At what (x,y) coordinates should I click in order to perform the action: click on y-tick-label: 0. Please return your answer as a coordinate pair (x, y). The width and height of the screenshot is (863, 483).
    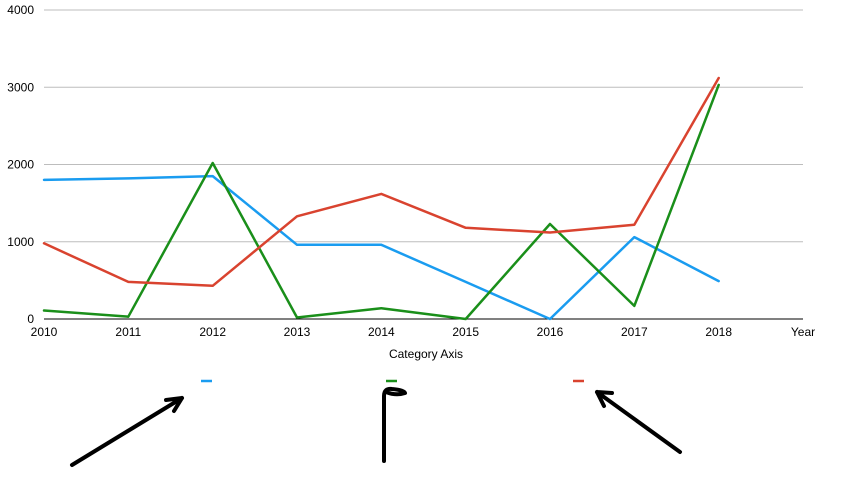
    Looking at the image, I should click on (30, 319).